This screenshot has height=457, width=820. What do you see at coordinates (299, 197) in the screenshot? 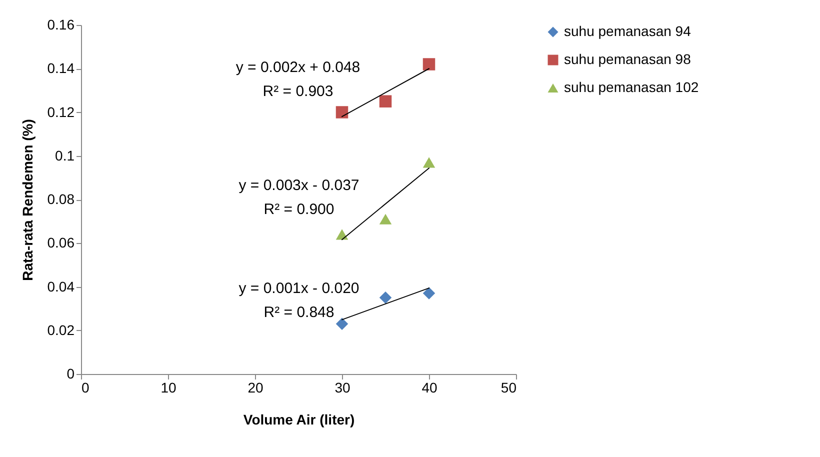
I see `annotation: y = 0.003x - 0.037 R² = 0.900` at bounding box center [299, 197].